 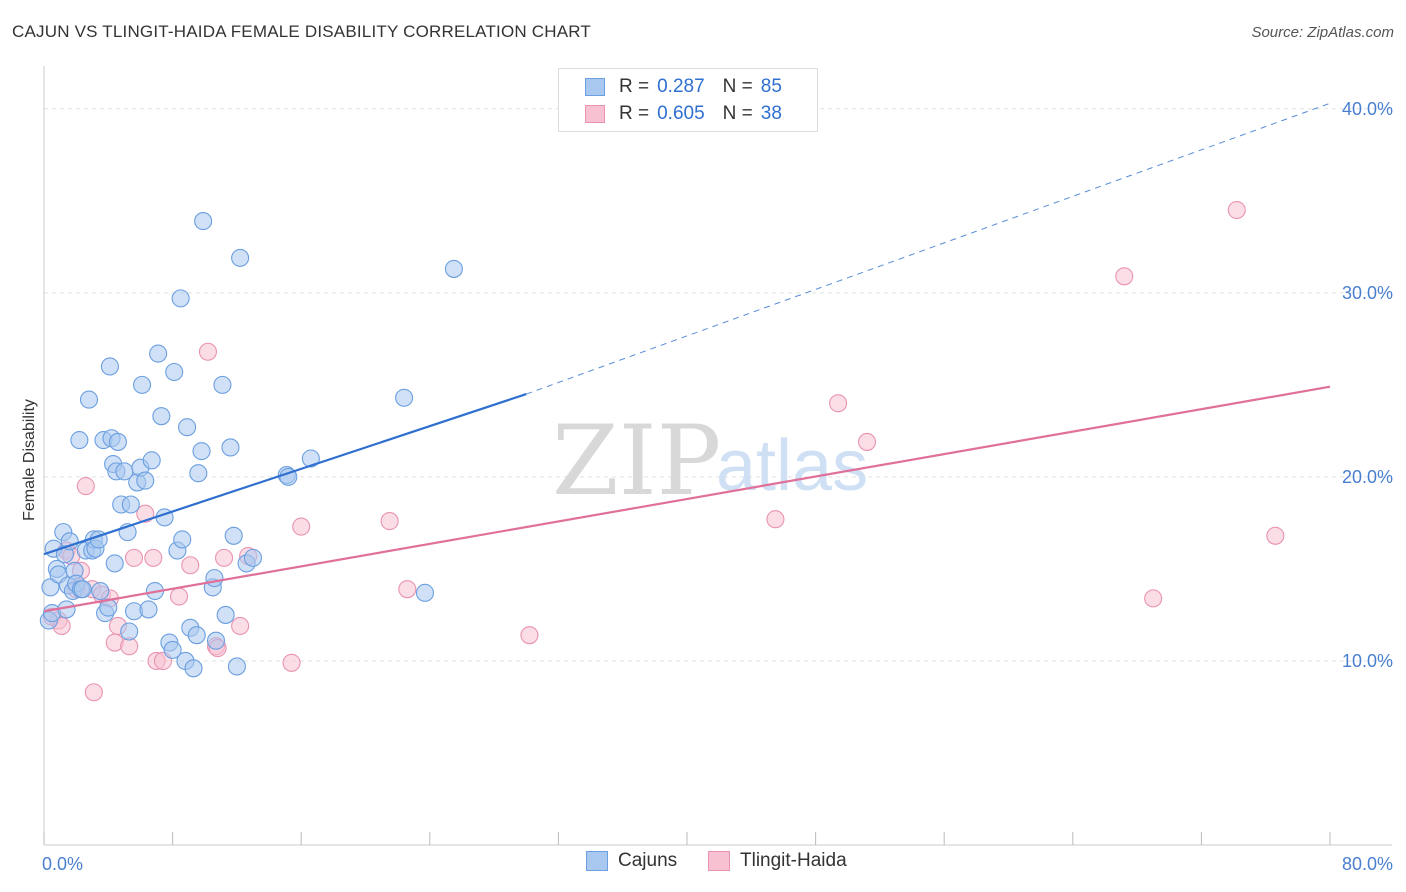 I want to click on x-tick-label: 0.0%, so click(x=62, y=864).